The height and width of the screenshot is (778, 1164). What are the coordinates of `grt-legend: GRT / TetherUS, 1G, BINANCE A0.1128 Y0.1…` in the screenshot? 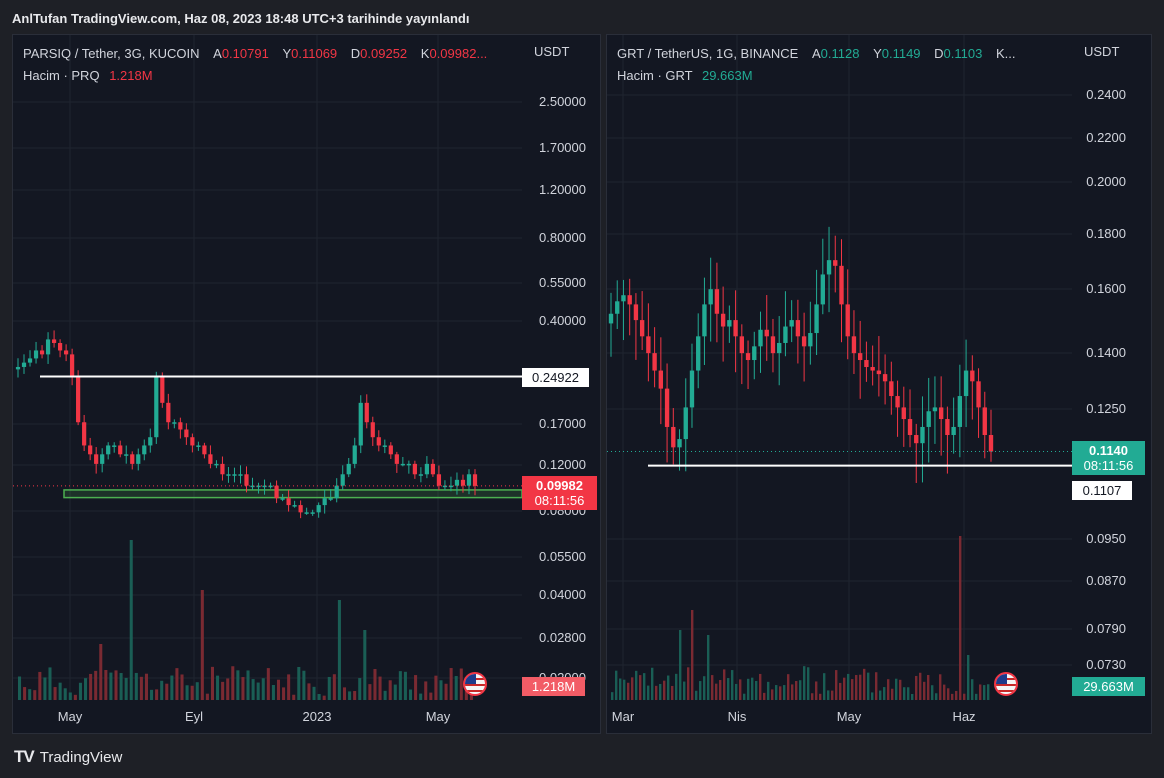 It's located at (816, 53).